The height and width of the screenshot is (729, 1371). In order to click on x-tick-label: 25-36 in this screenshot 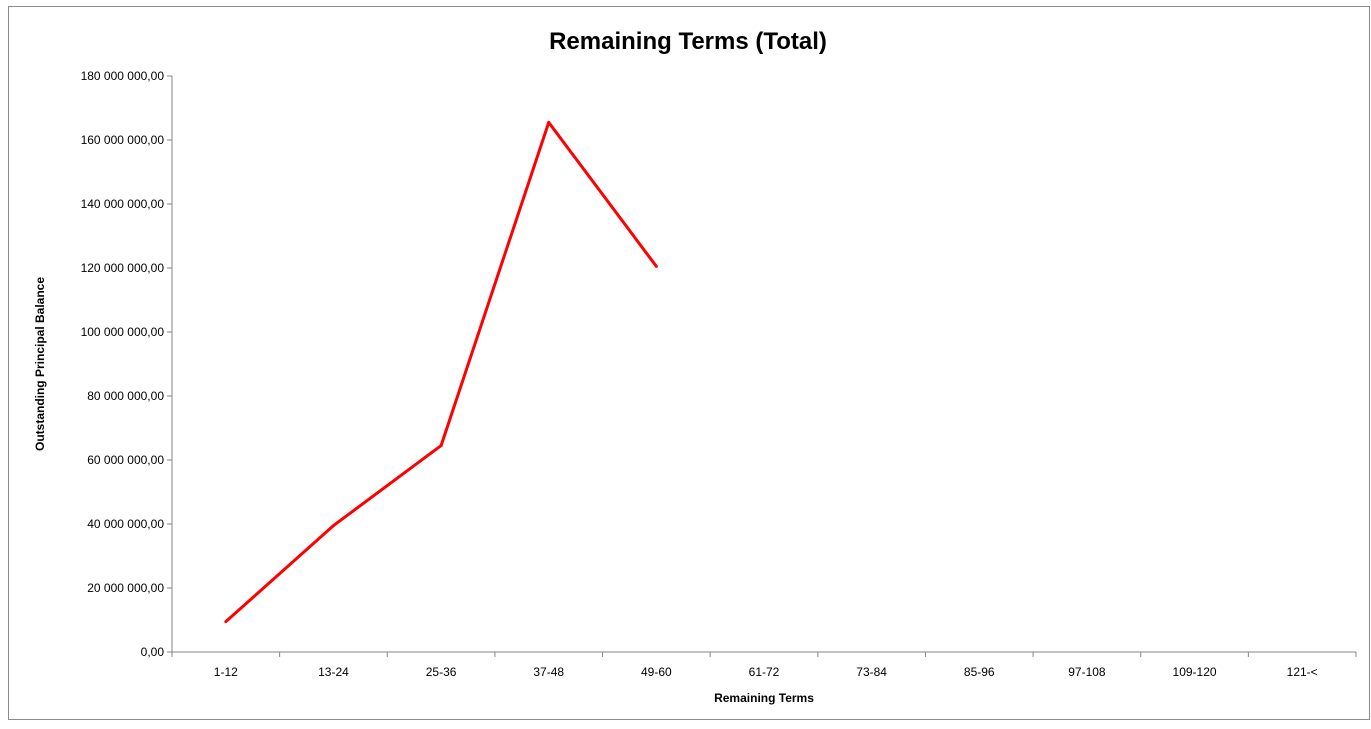, I will do `click(441, 672)`.